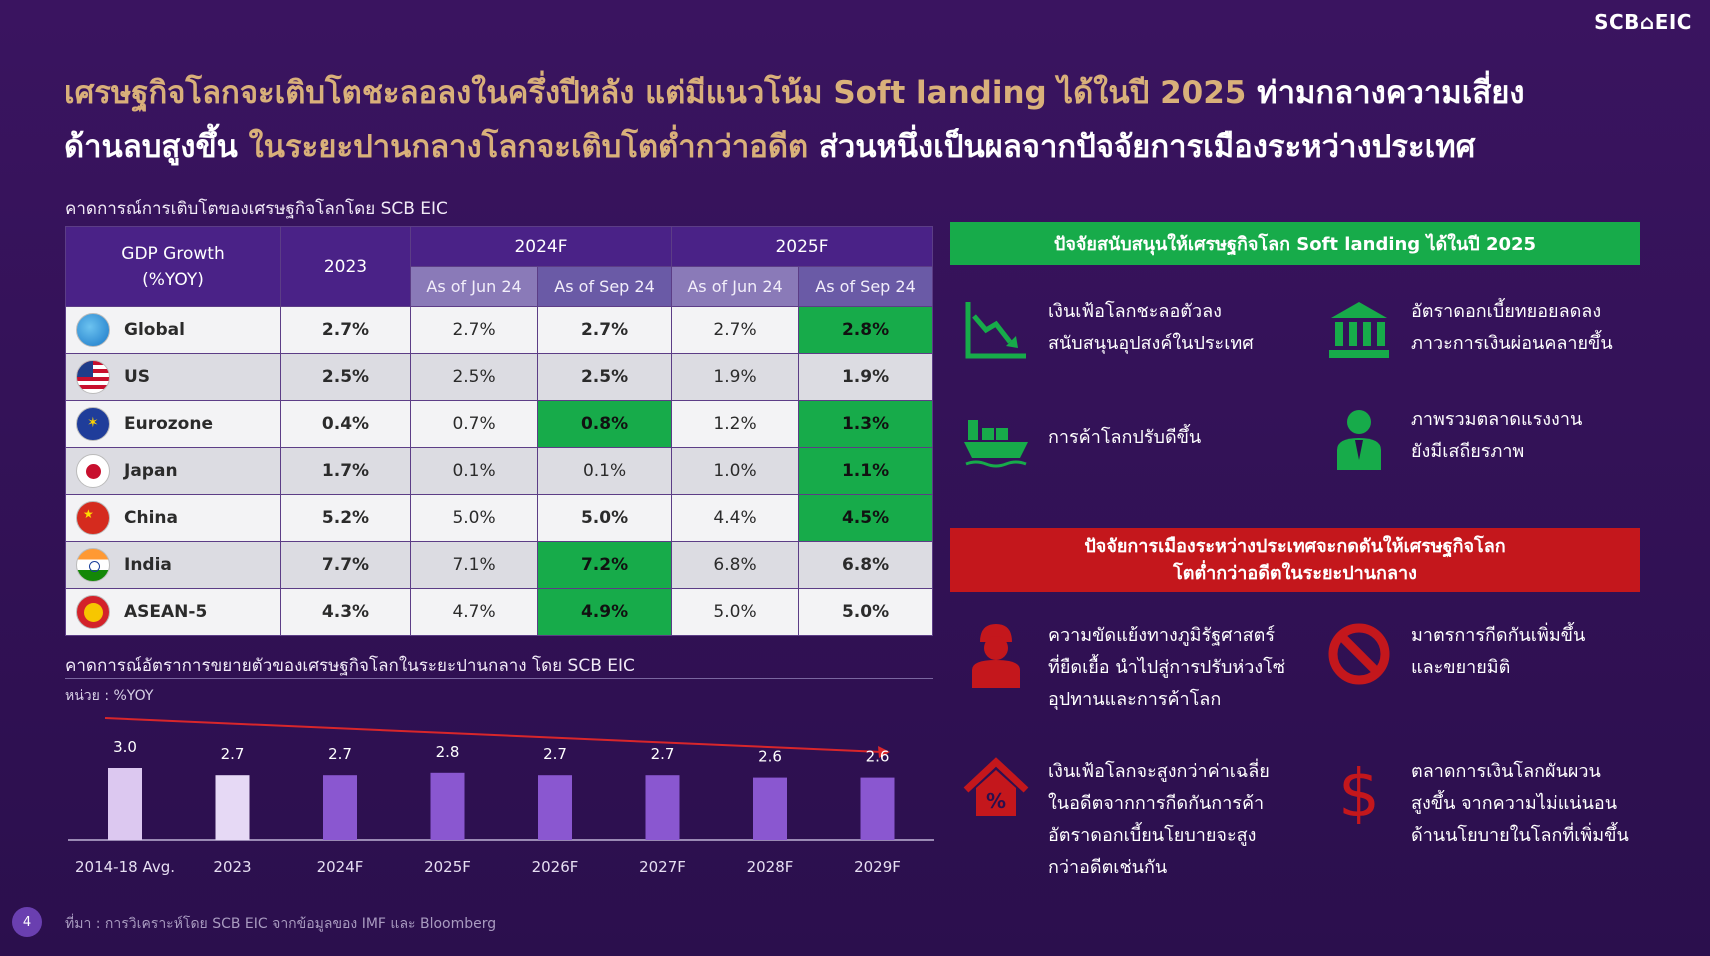 The height and width of the screenshot is (956, 1710). I want to click on bar-value-label: 2.6, so click(878, 757).